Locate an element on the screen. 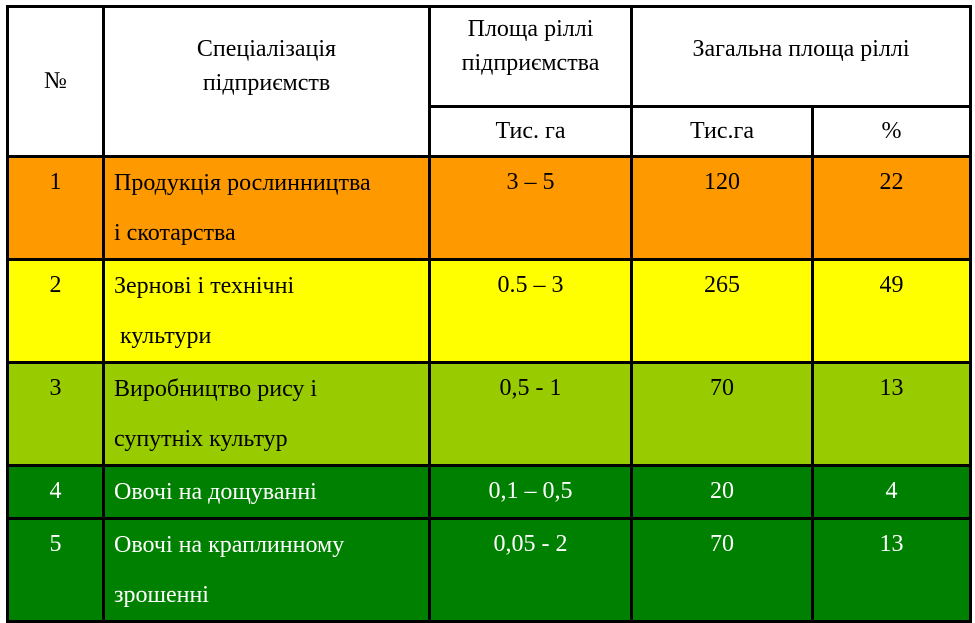 This screenshot has height=623, width=975. row-specialization: Овочі на краплинному зрошенні is located at coordinates (266, 570).